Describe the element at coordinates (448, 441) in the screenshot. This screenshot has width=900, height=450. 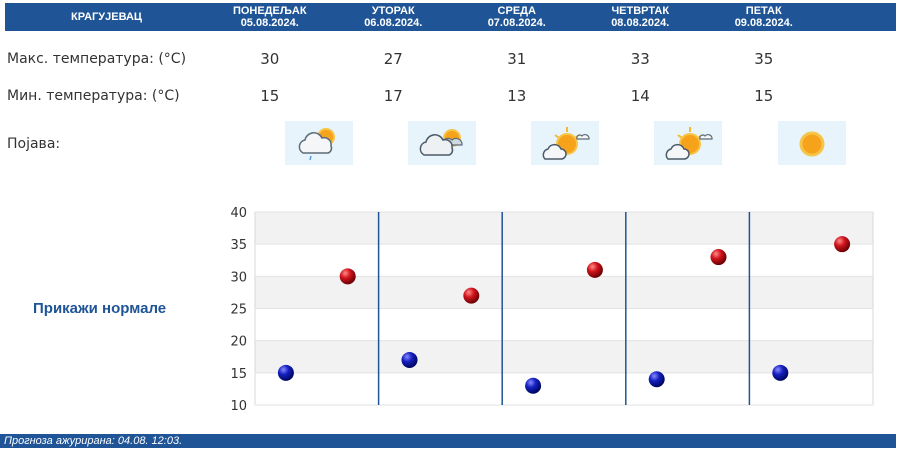
I see `forecast-updated-footer: Прогноза ажурирана: 04.08. 12:03.` at that location.